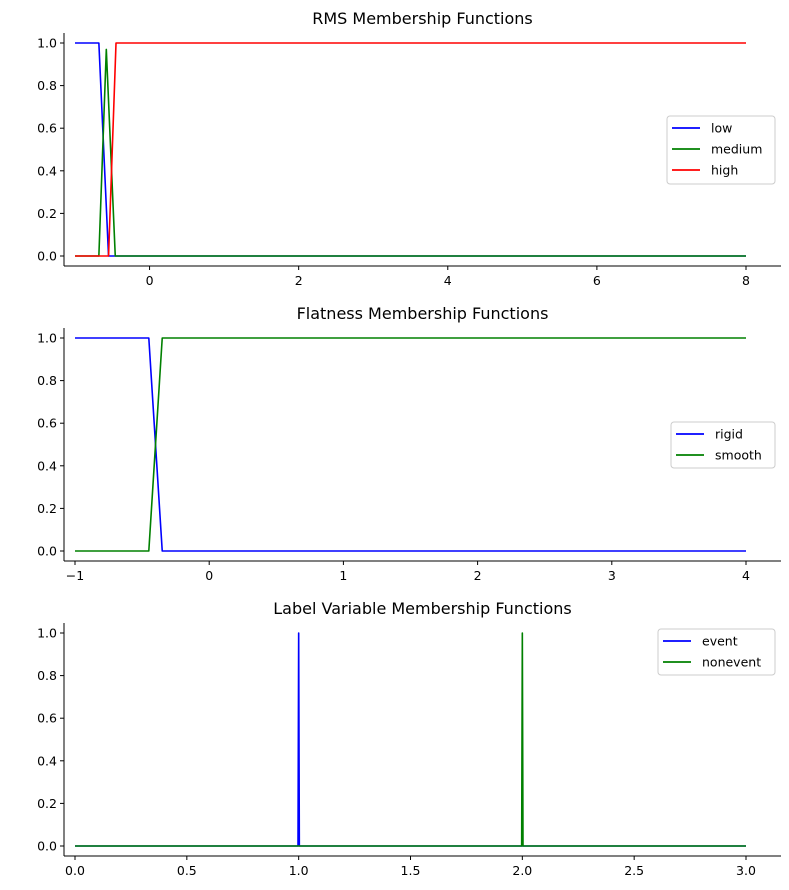  What do you see at coordinates (729, 434) in the screenshot?
I see `legend-label-rigid: rigid` at bounding box center [729, 434].